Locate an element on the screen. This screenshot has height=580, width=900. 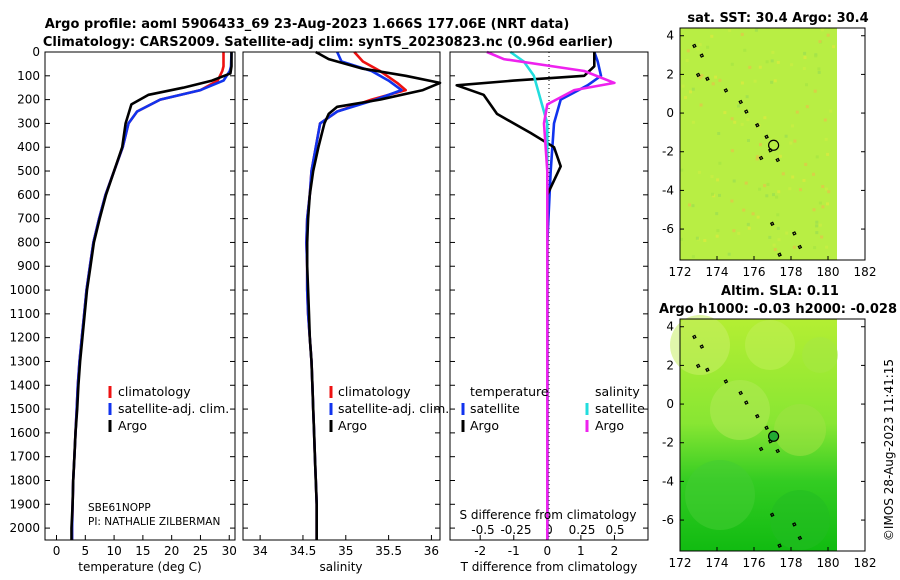
x-tick-label: 15 is located at coordinates (142, 551).